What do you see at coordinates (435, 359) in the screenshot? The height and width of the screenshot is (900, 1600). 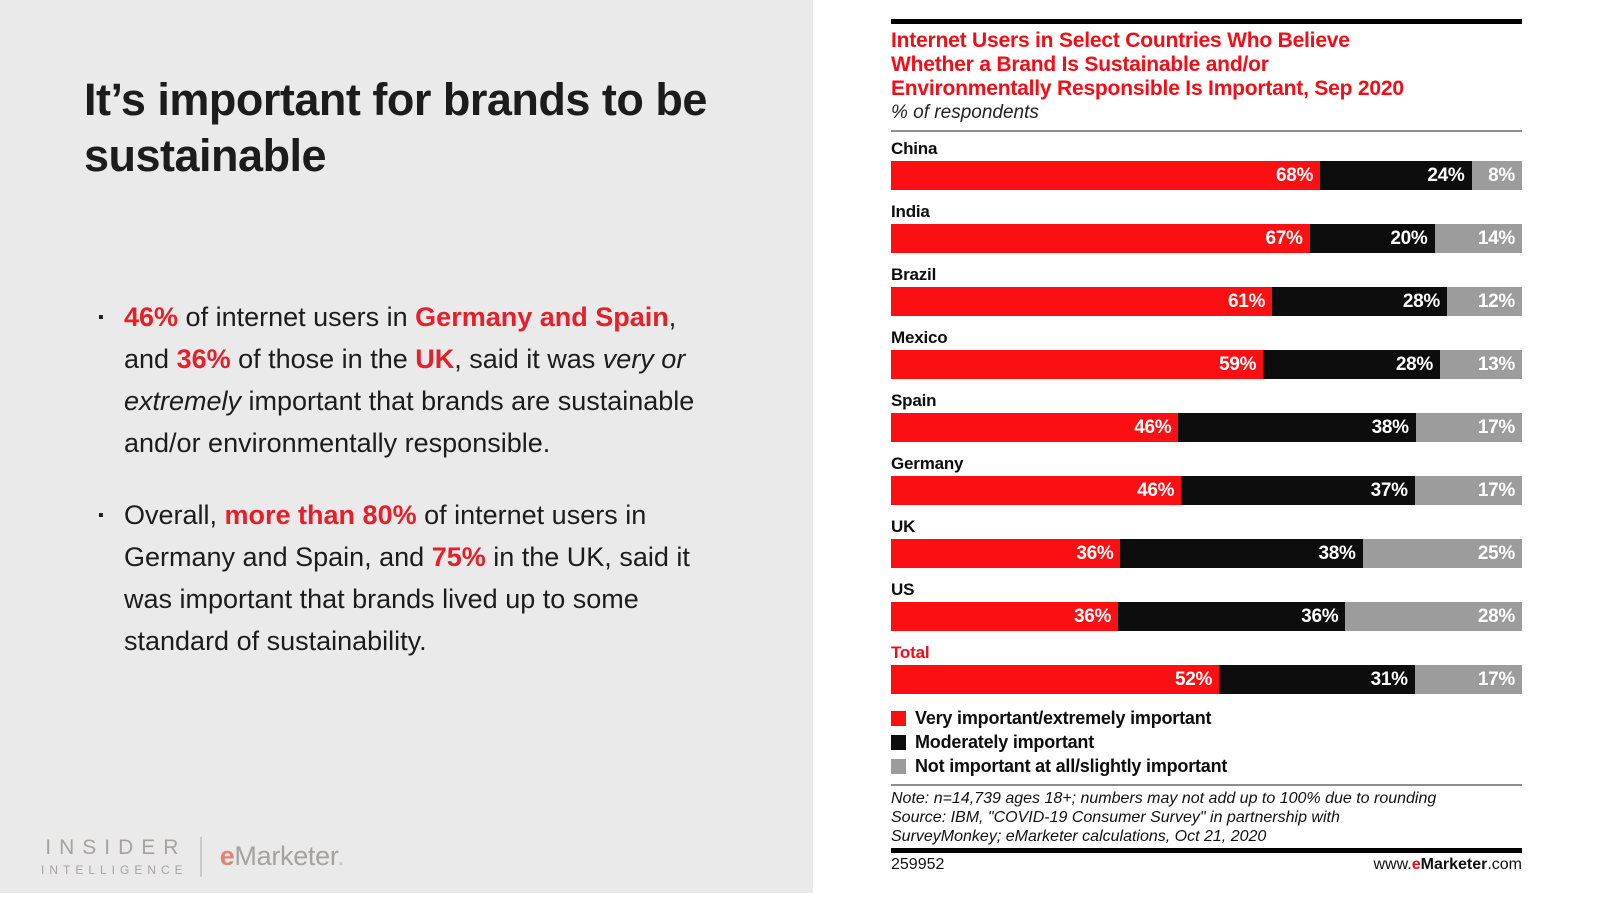 I see `bullet-segment: UK` at bounding box center [435, 359].